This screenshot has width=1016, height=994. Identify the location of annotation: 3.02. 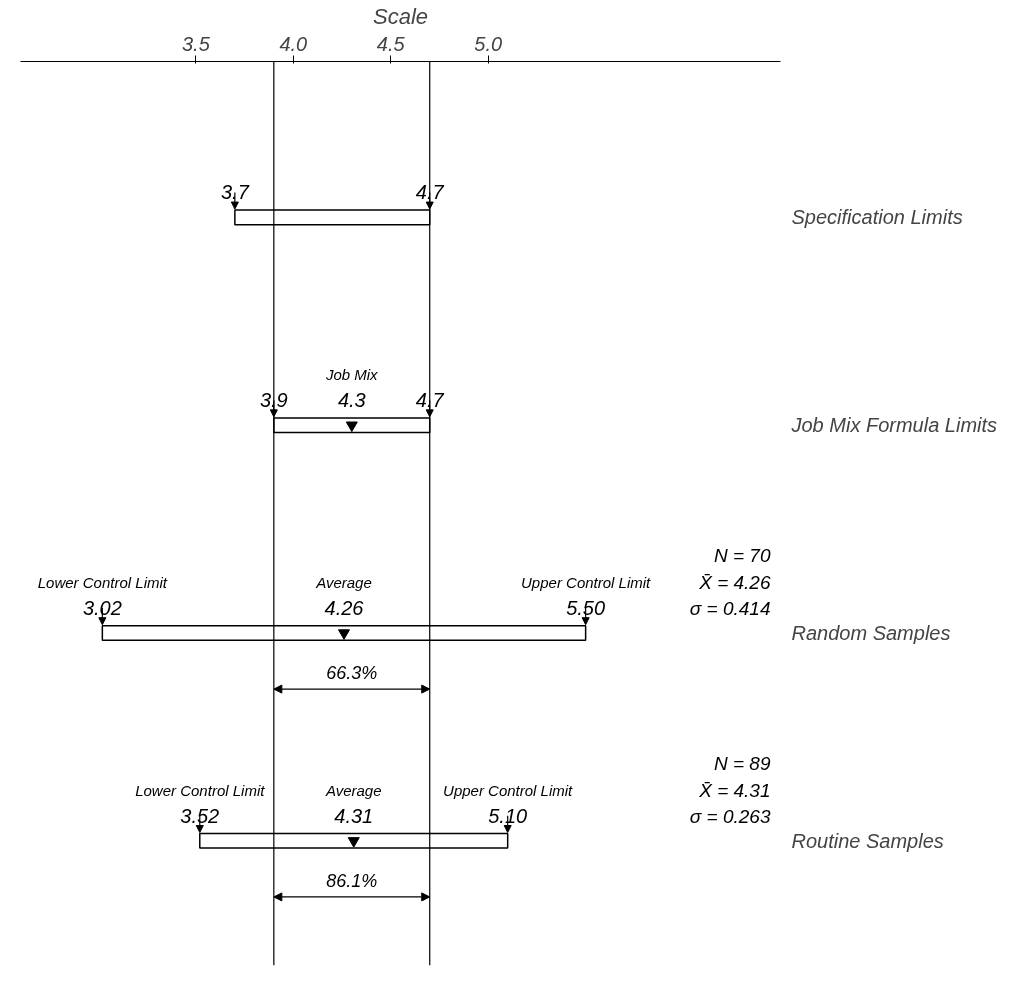
(102, 607).